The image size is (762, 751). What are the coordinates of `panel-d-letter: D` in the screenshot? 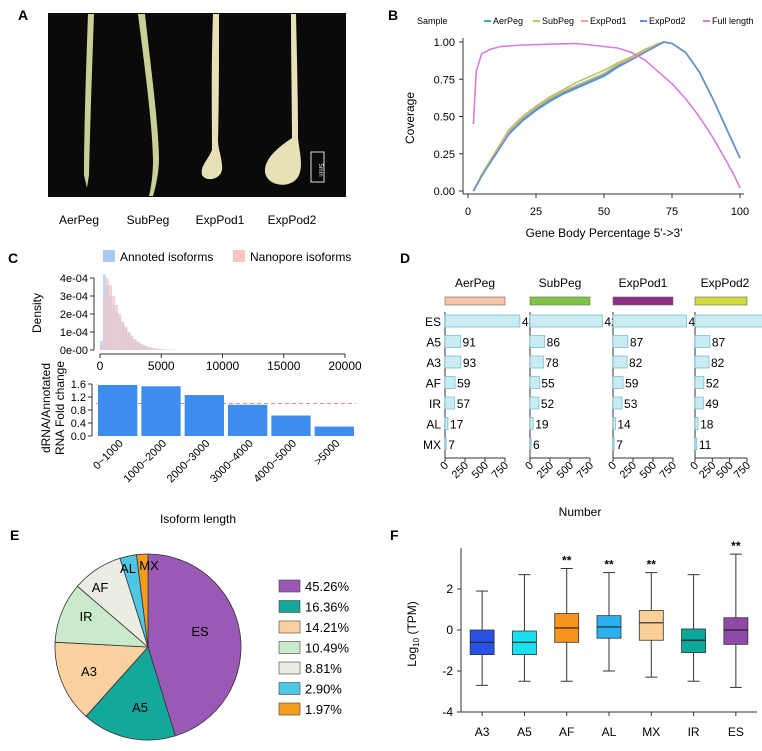 It's located at (405, 258).